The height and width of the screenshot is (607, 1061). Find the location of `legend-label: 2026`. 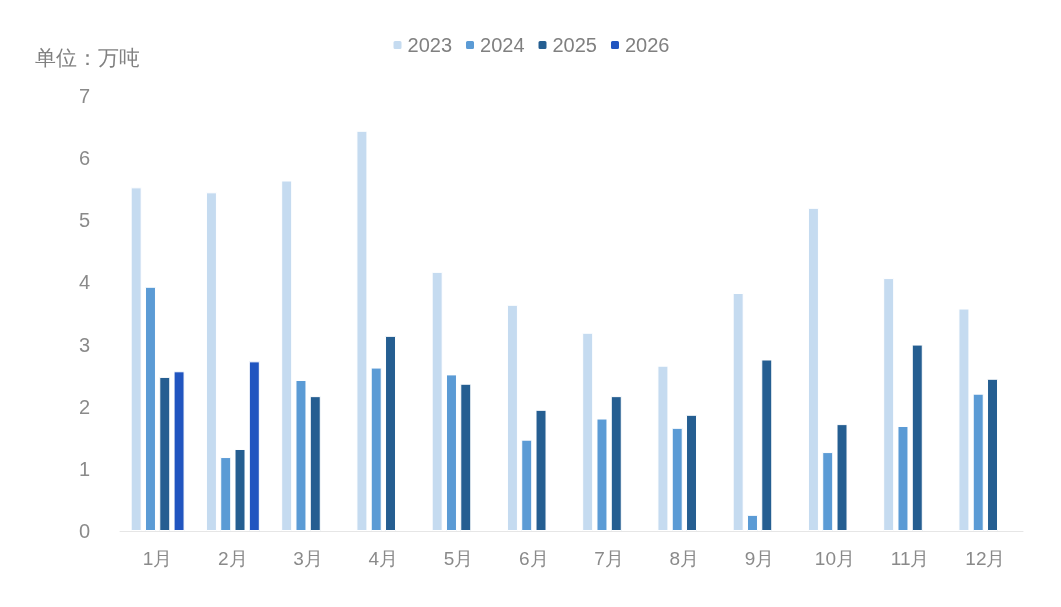

legend-label: 2026 is located at coordinates (647, 45).